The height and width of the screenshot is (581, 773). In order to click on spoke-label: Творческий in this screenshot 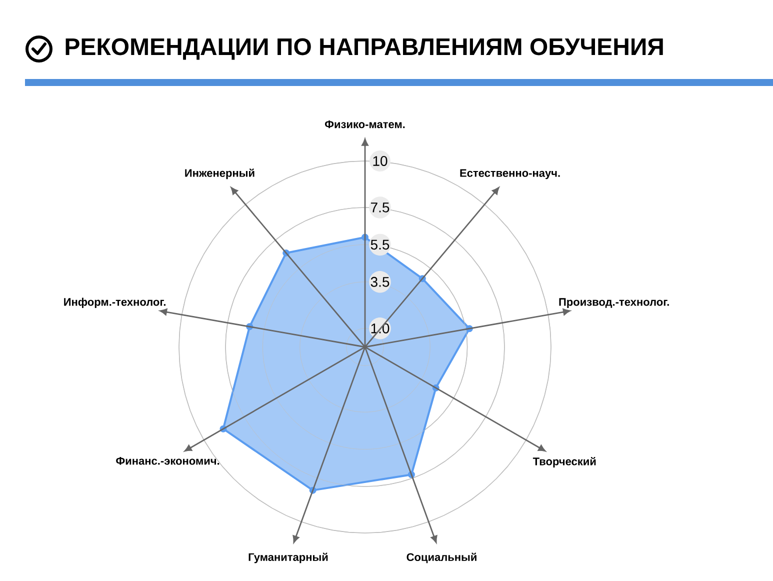, I will do `click(564, 462)`.